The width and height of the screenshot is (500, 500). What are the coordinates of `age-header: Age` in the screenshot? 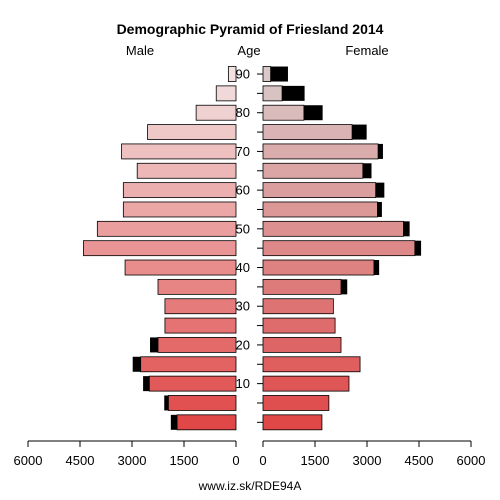 It's located at (248, 50).